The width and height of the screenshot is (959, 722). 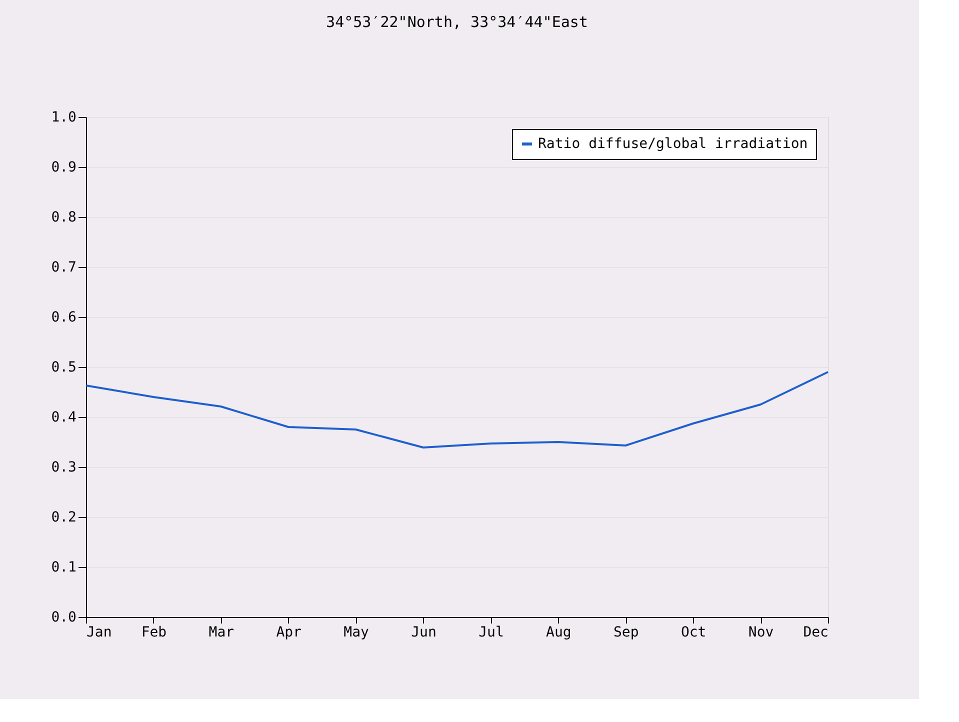 What do you see at coordinates (63, 168) in the screenshot?
I see `y-tick-label: 0.9` at bounding box center [63, 168].